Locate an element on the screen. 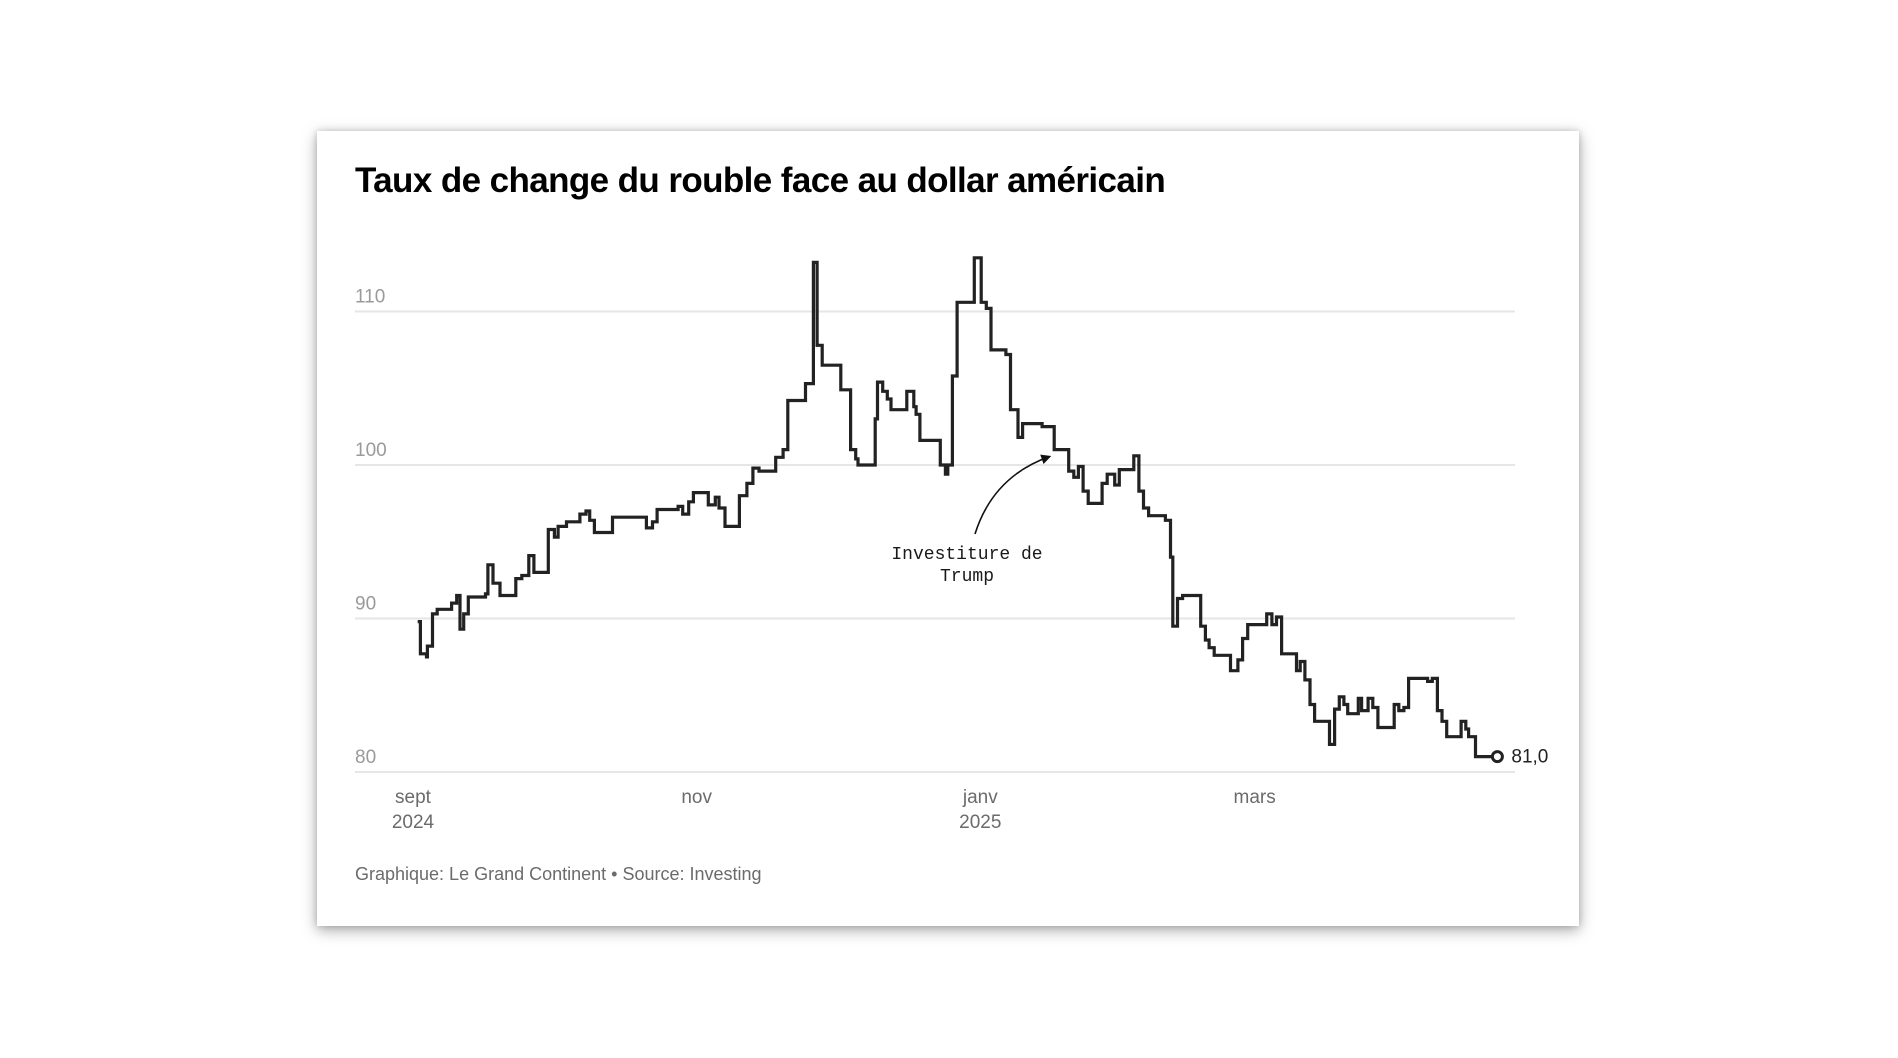  y-tick-label: 100 is located at coordinates (371, 450).